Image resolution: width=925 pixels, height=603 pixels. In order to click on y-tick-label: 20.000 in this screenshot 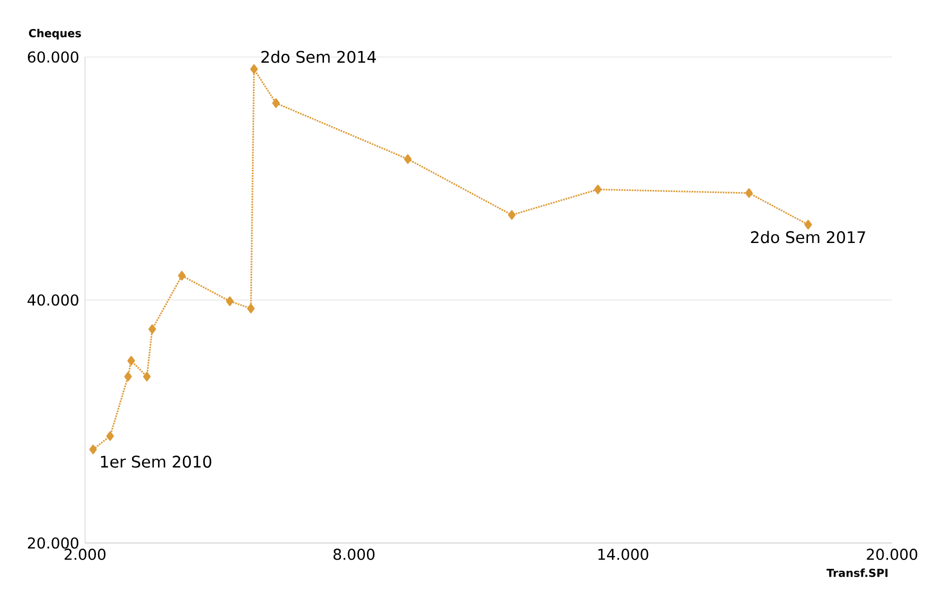, I will do `click(53, 543)`.